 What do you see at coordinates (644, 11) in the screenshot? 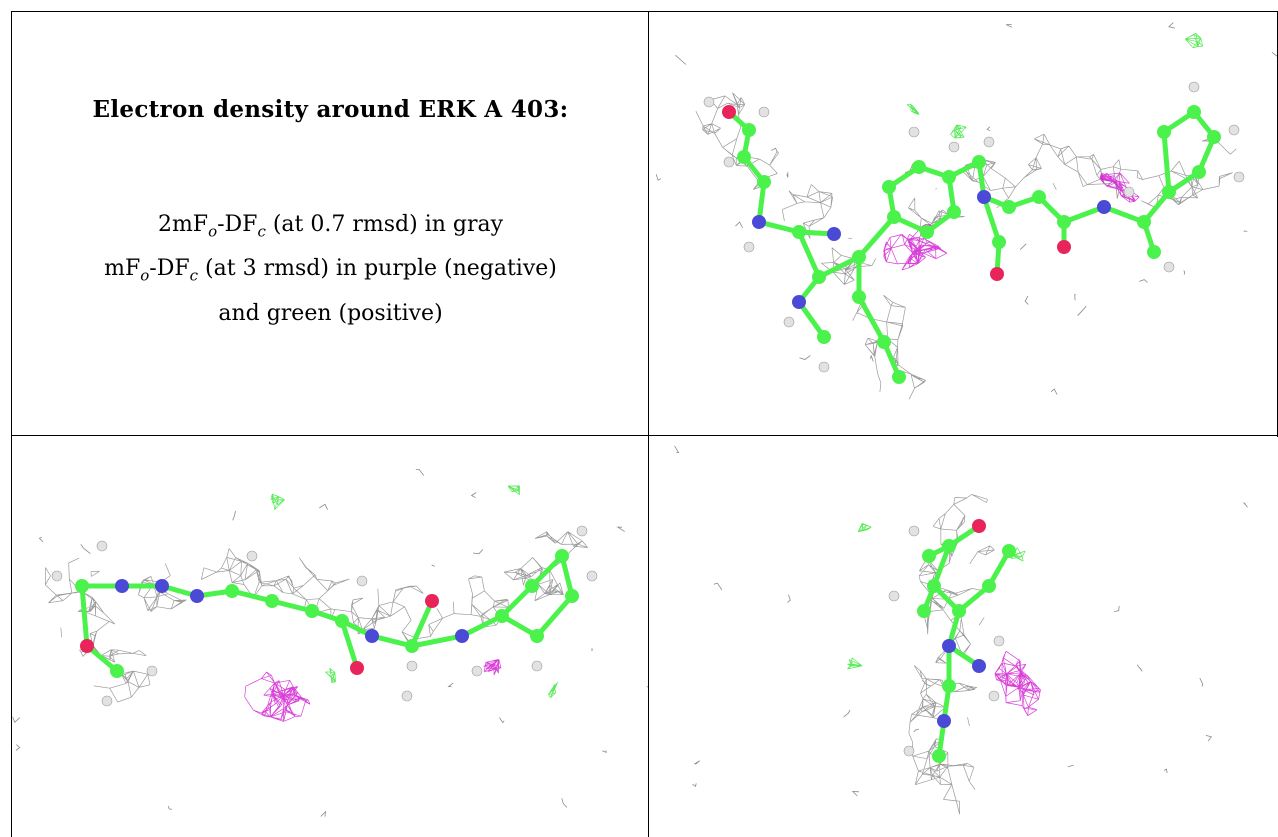
I see `border-top` at bounding box center [644, 11].